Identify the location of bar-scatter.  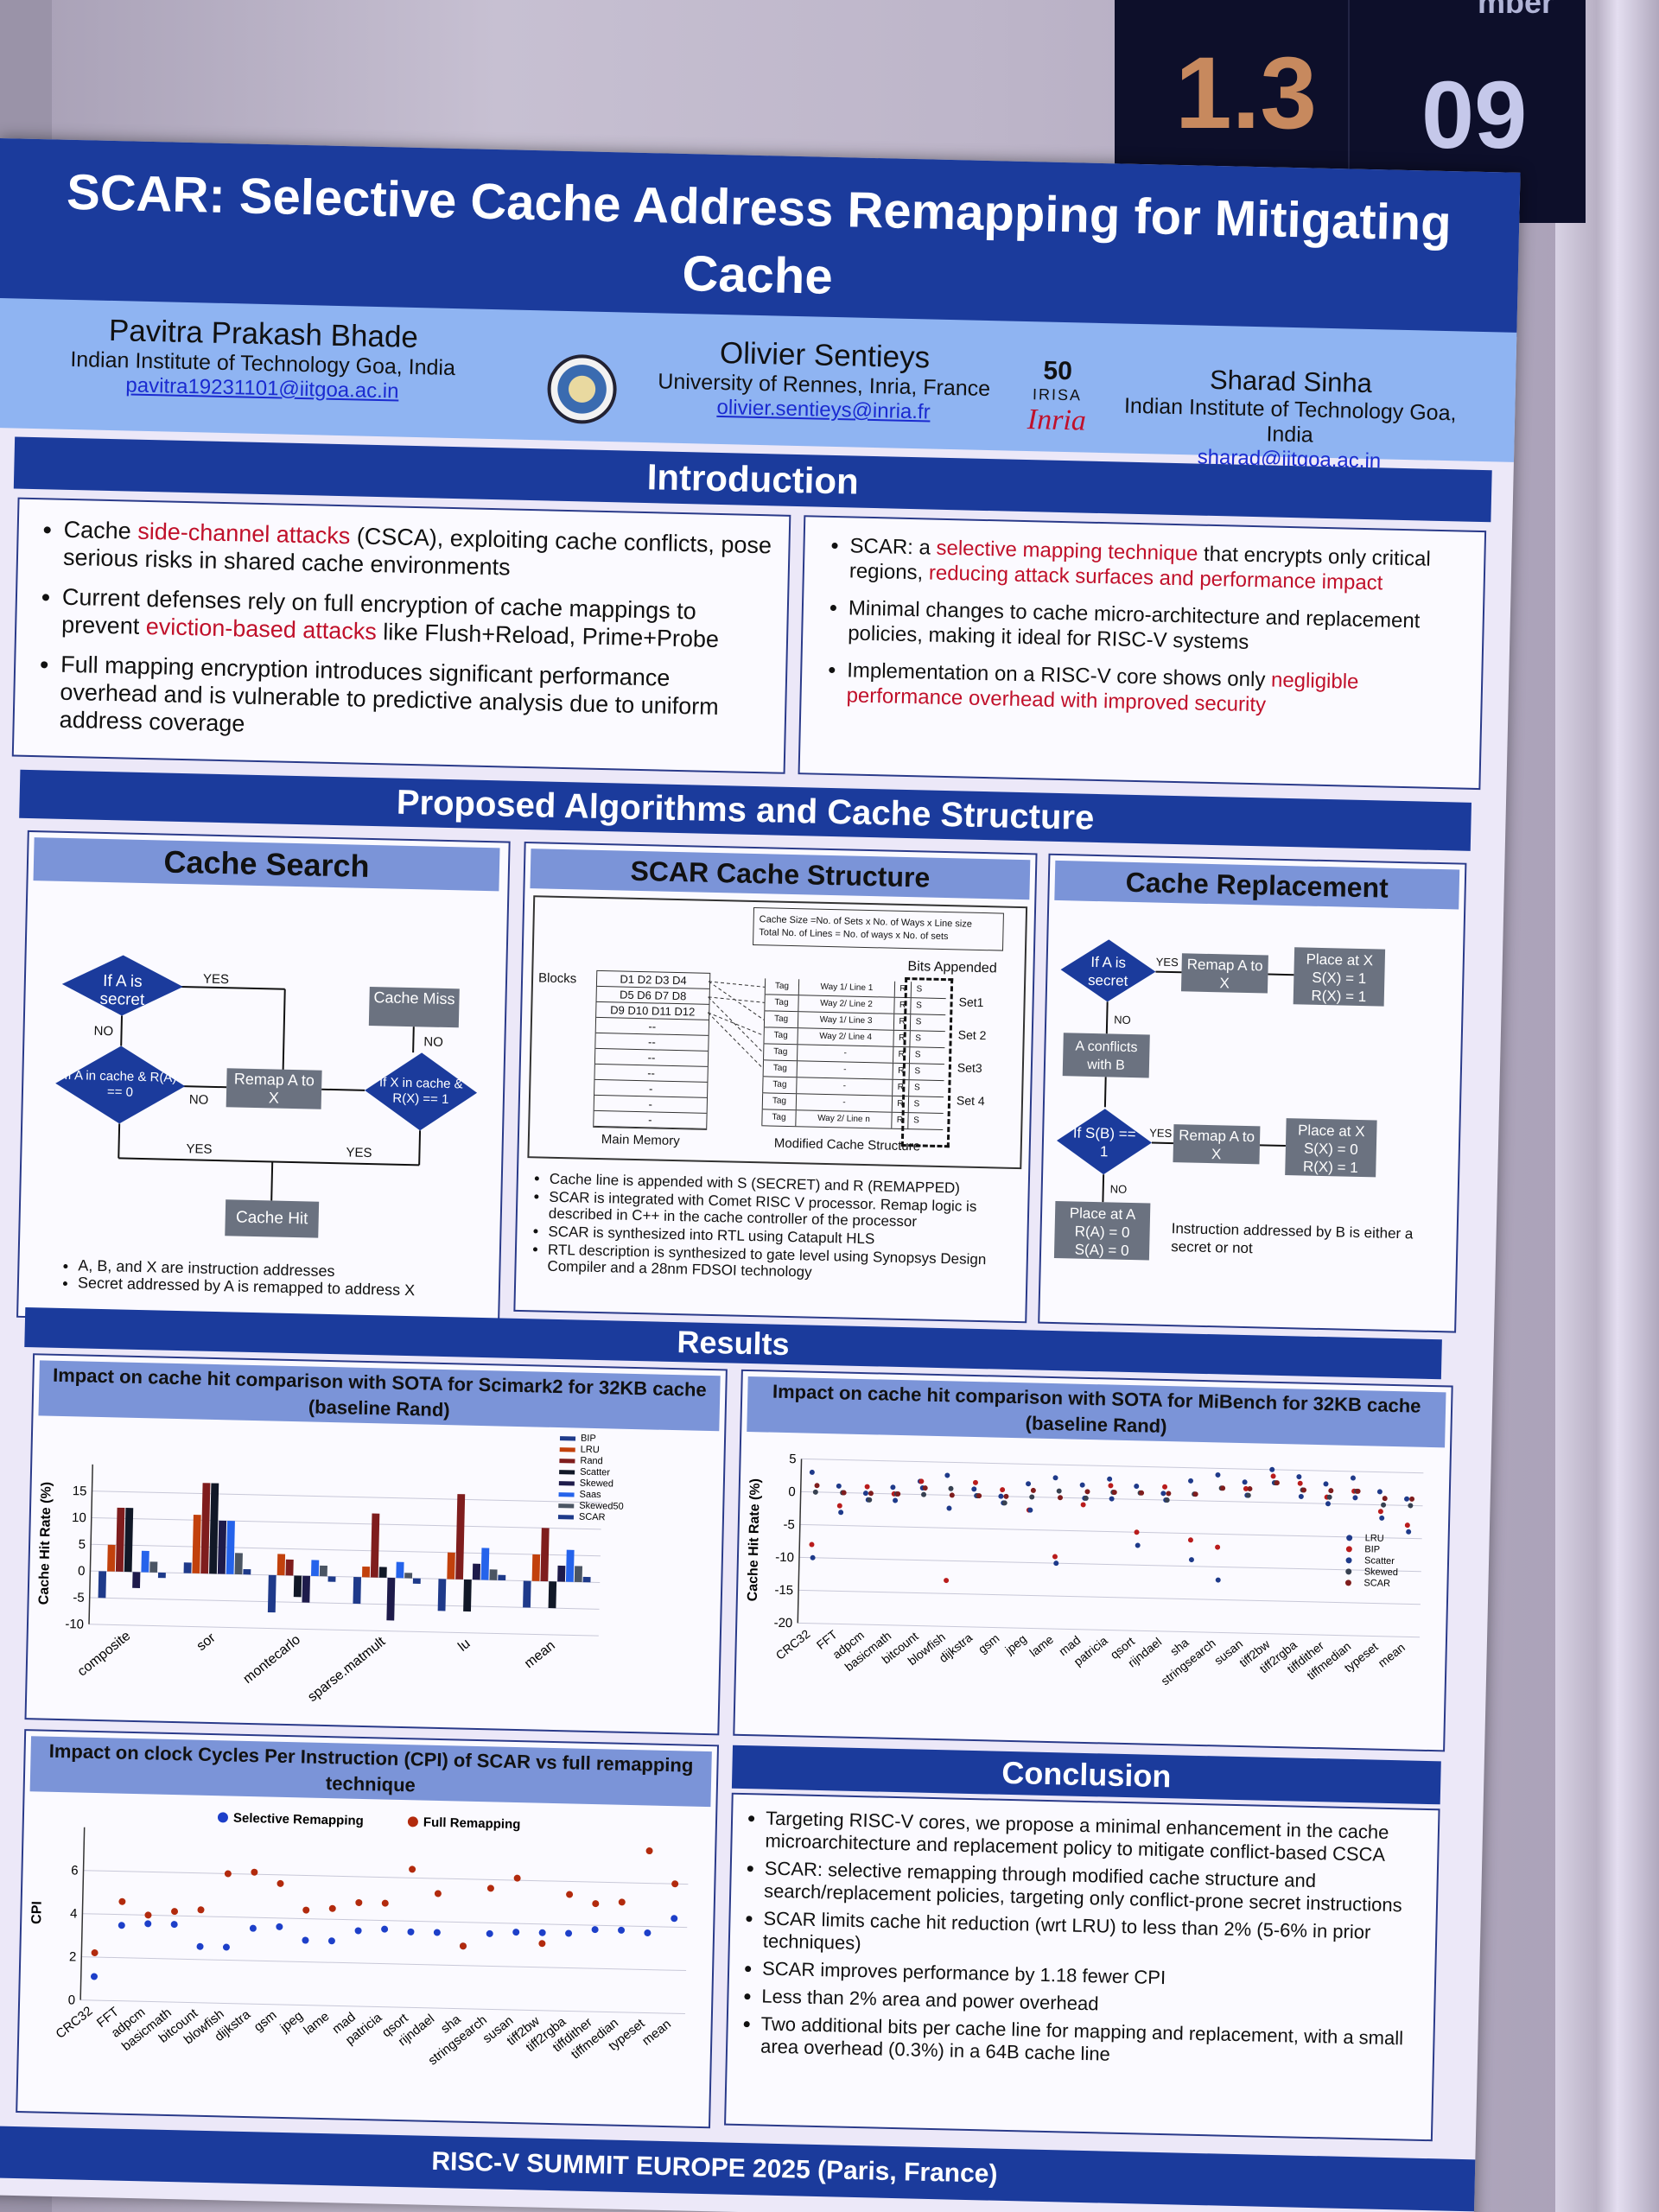
(552, 1595).